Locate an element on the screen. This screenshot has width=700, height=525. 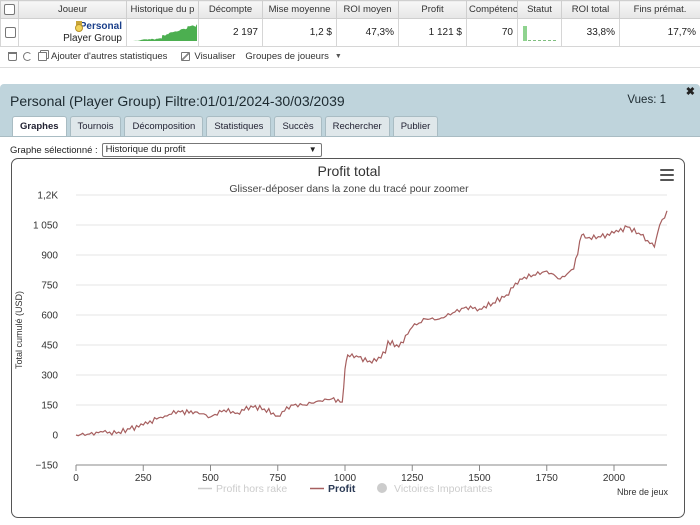
graph-select-label: Graphe sélectionné : is located at coordinates (54, 150).